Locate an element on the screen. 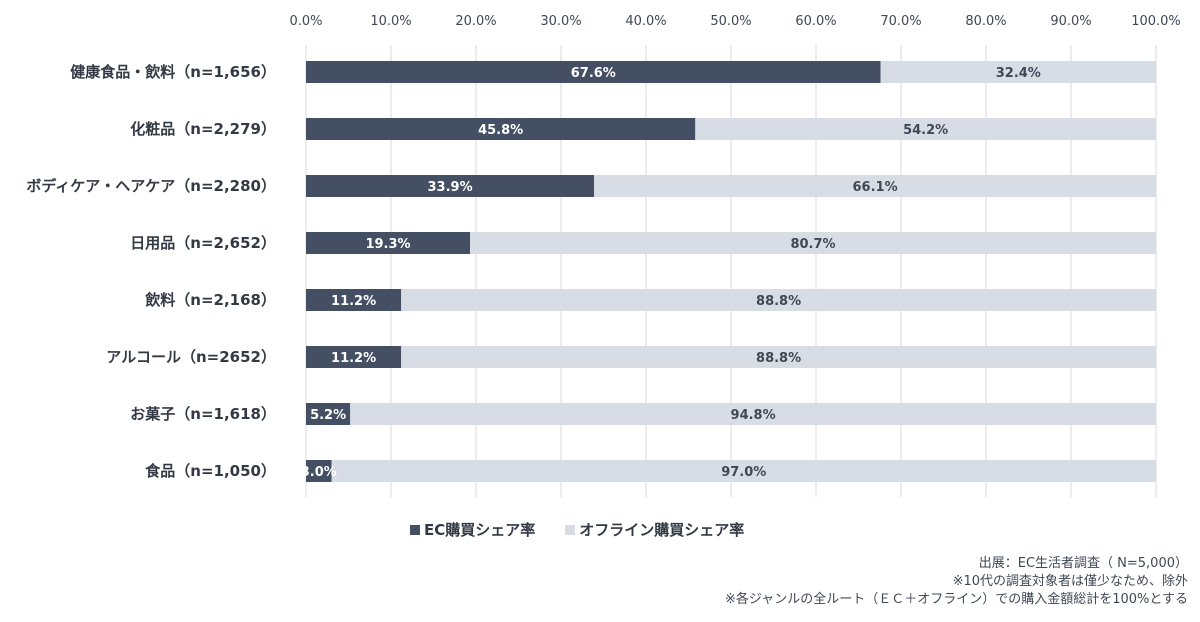  data-label-ec: 3.0% is located at coordinates (319, 472).